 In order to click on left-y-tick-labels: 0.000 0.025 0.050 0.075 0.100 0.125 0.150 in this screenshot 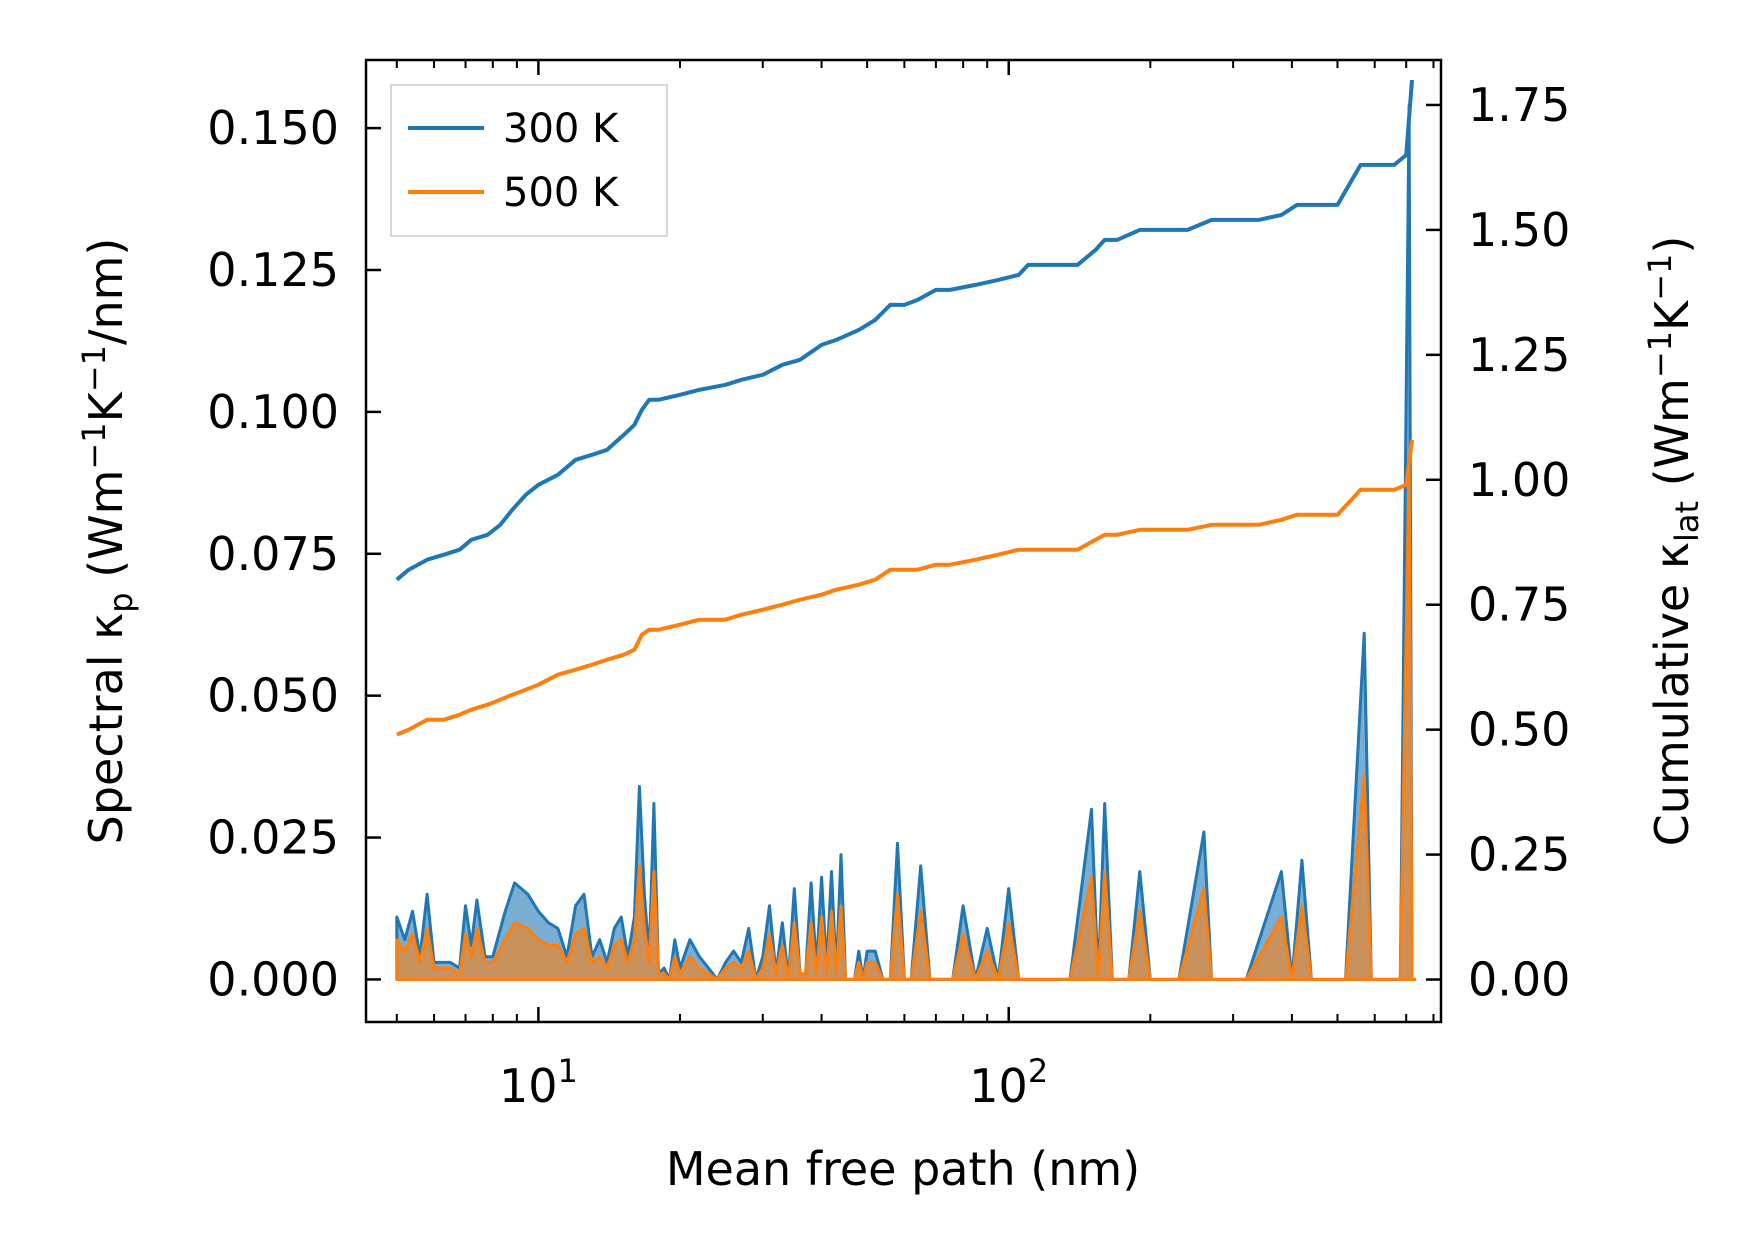, I will do `click(273, 553)`.